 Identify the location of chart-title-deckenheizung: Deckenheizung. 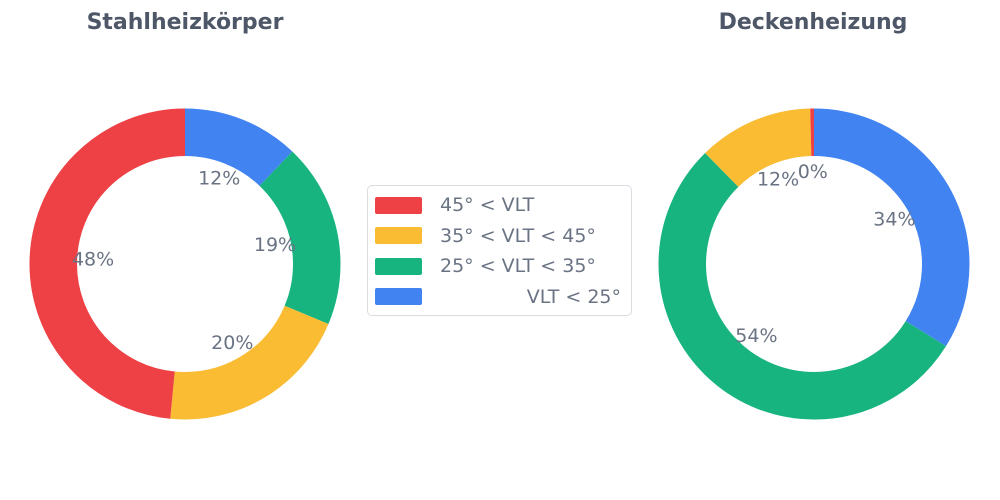
(813, 22).